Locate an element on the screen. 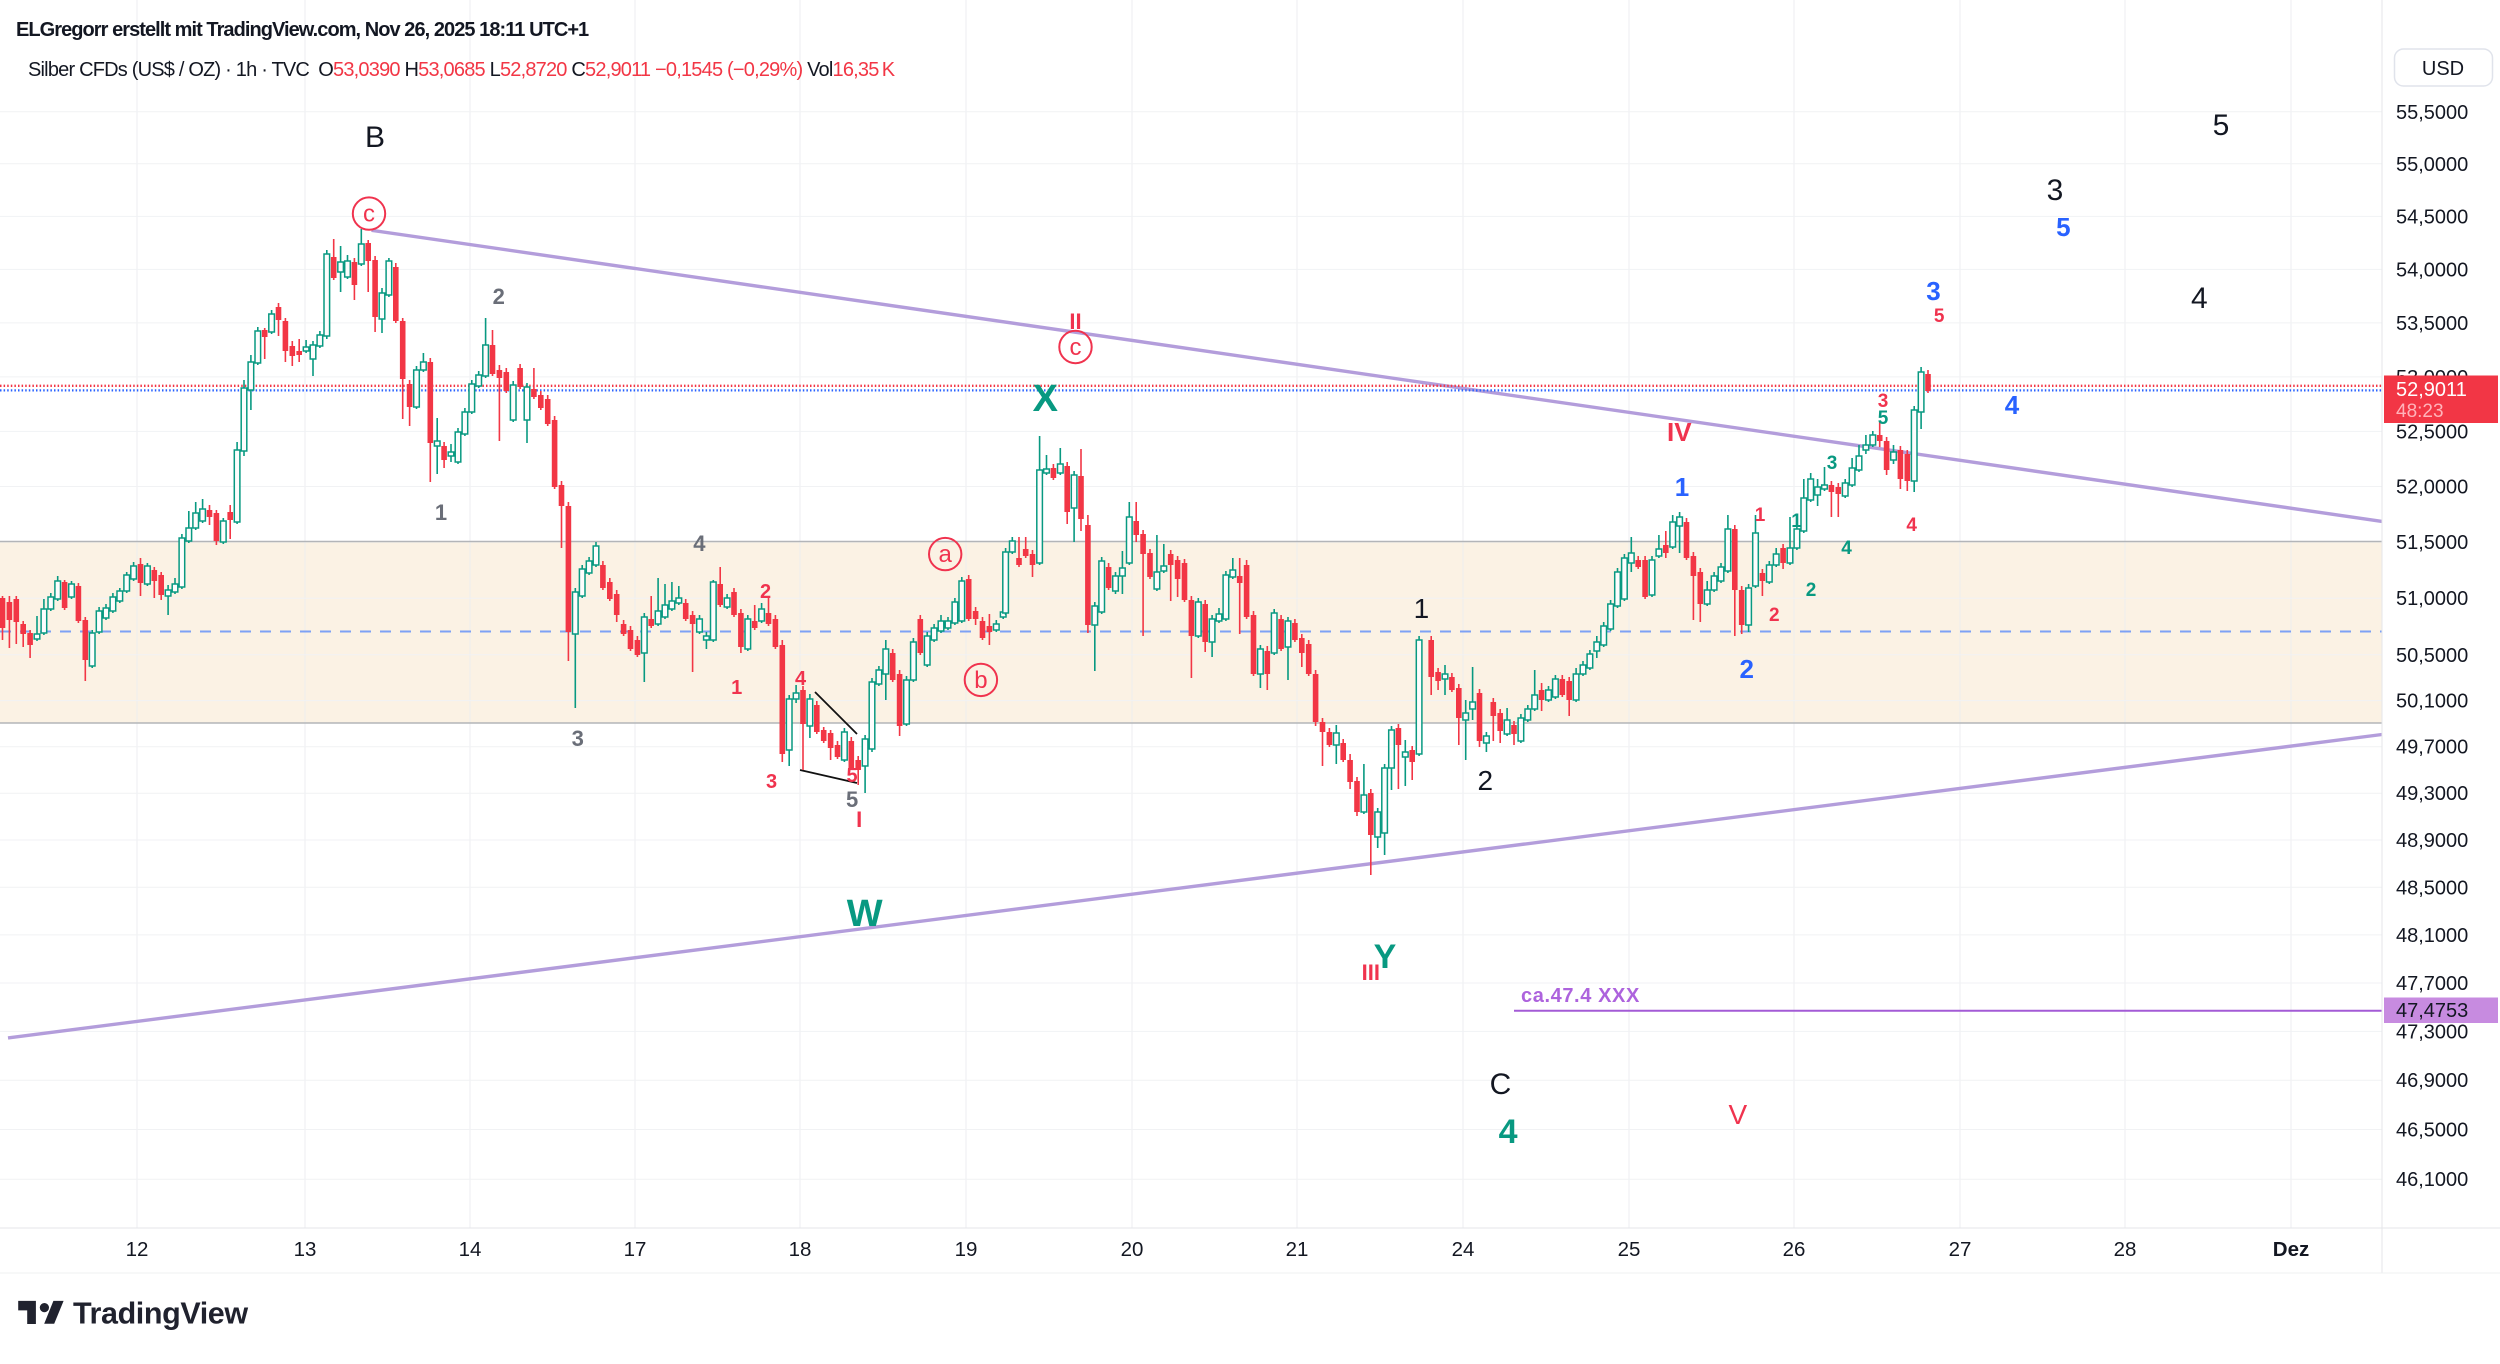 This screenshot has width=2500, height=1364. svg-text: W is located at coordinates (865, 914).